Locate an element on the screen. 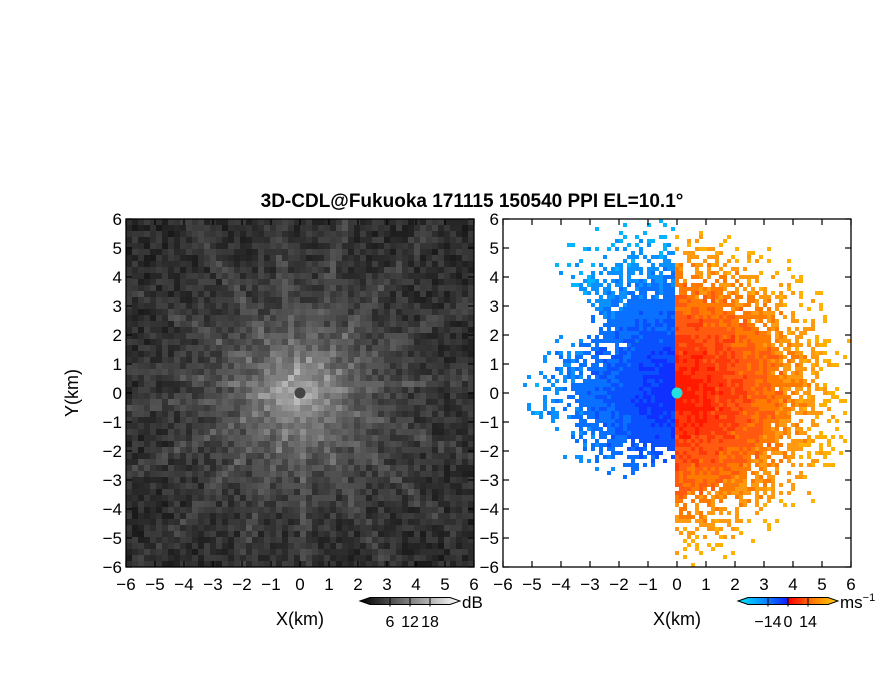 This screenshot has height=680, width=880. colorbar-tick-label: 0 is located at coordinates (788, 622).